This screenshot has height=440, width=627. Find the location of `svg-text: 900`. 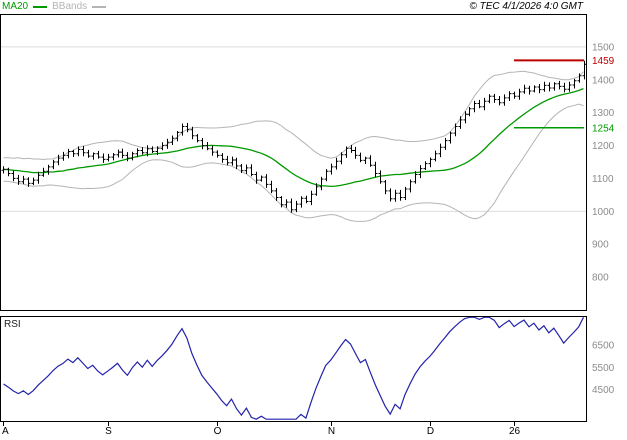

svg-text: 900 is located at coordinates (600, 245).